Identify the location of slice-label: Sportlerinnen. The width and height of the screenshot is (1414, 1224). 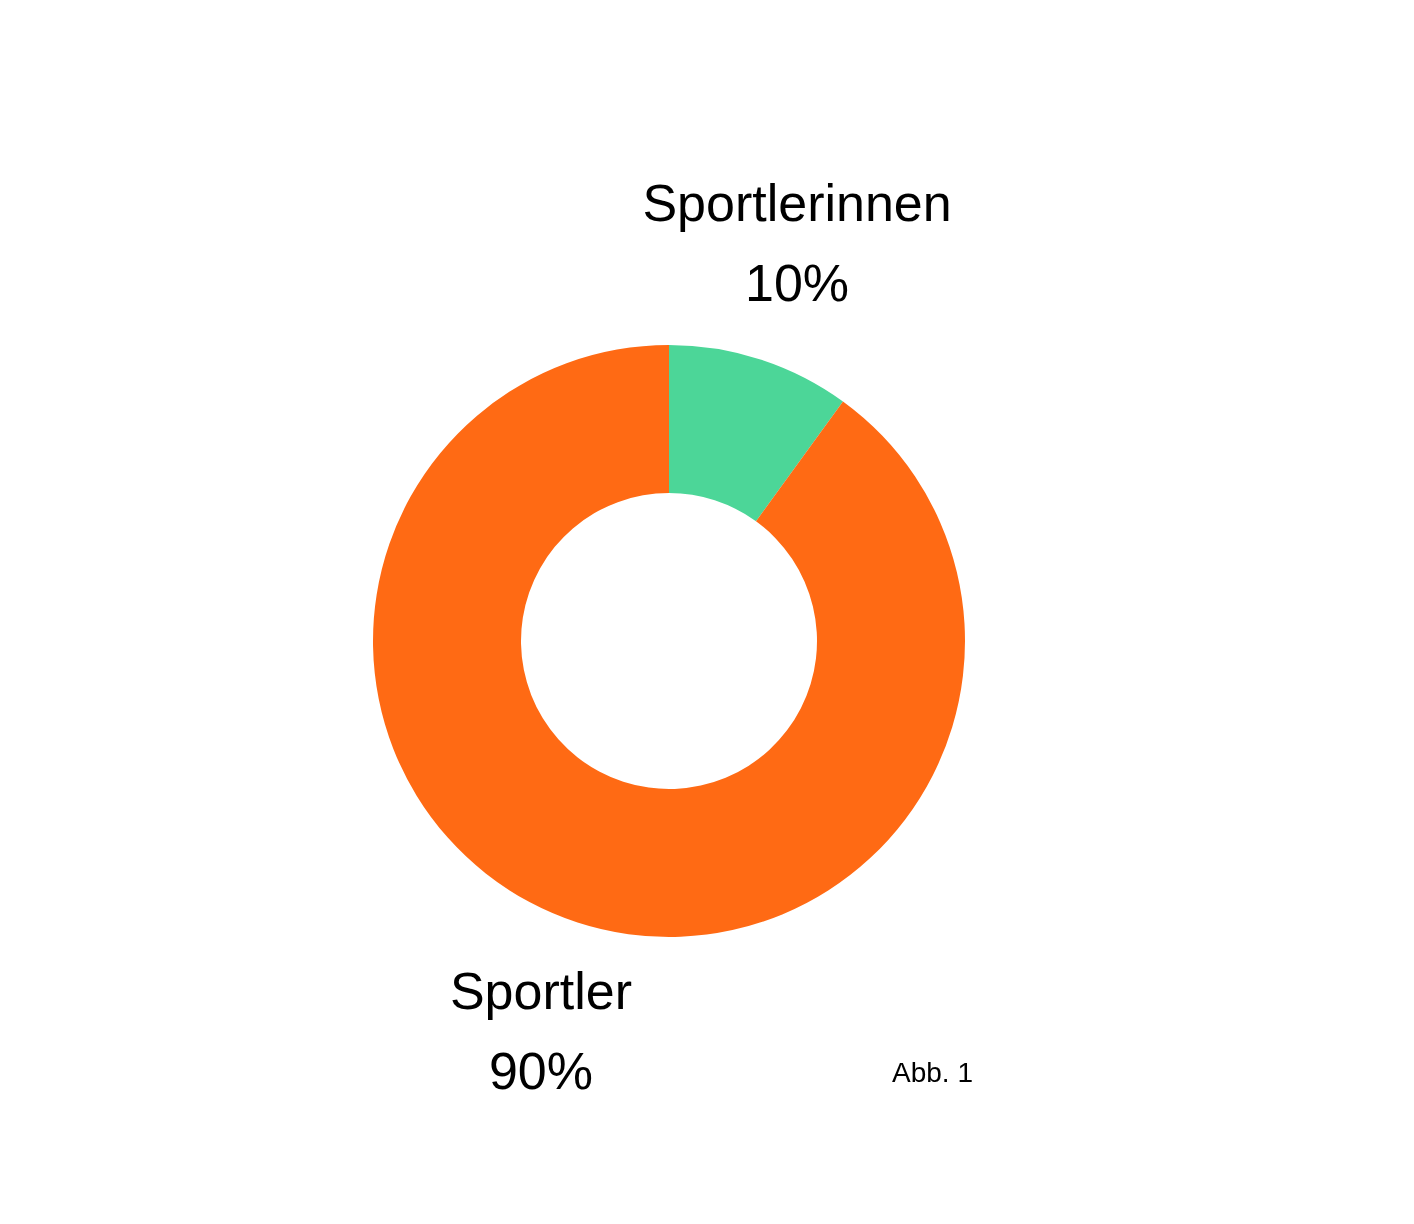
(797, 203).